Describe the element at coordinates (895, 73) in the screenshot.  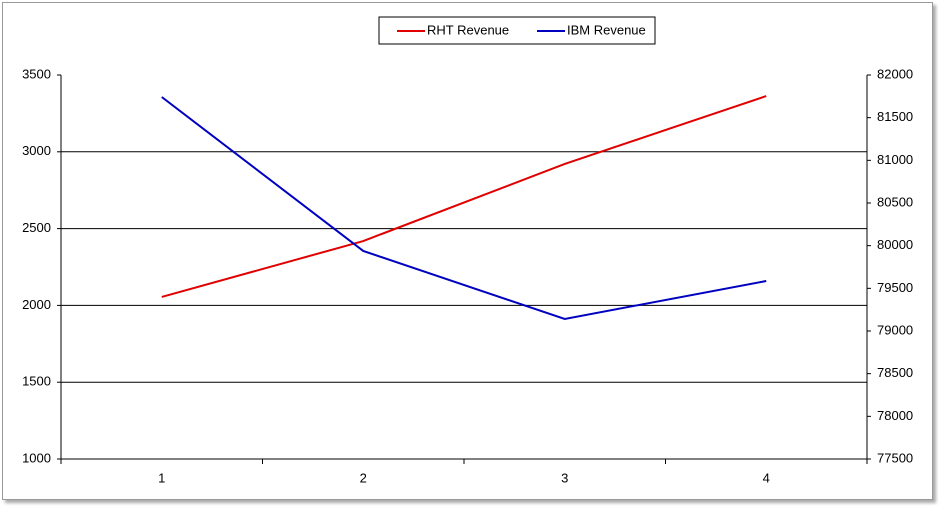
I see `y2-tick-label: 82000` at that location.